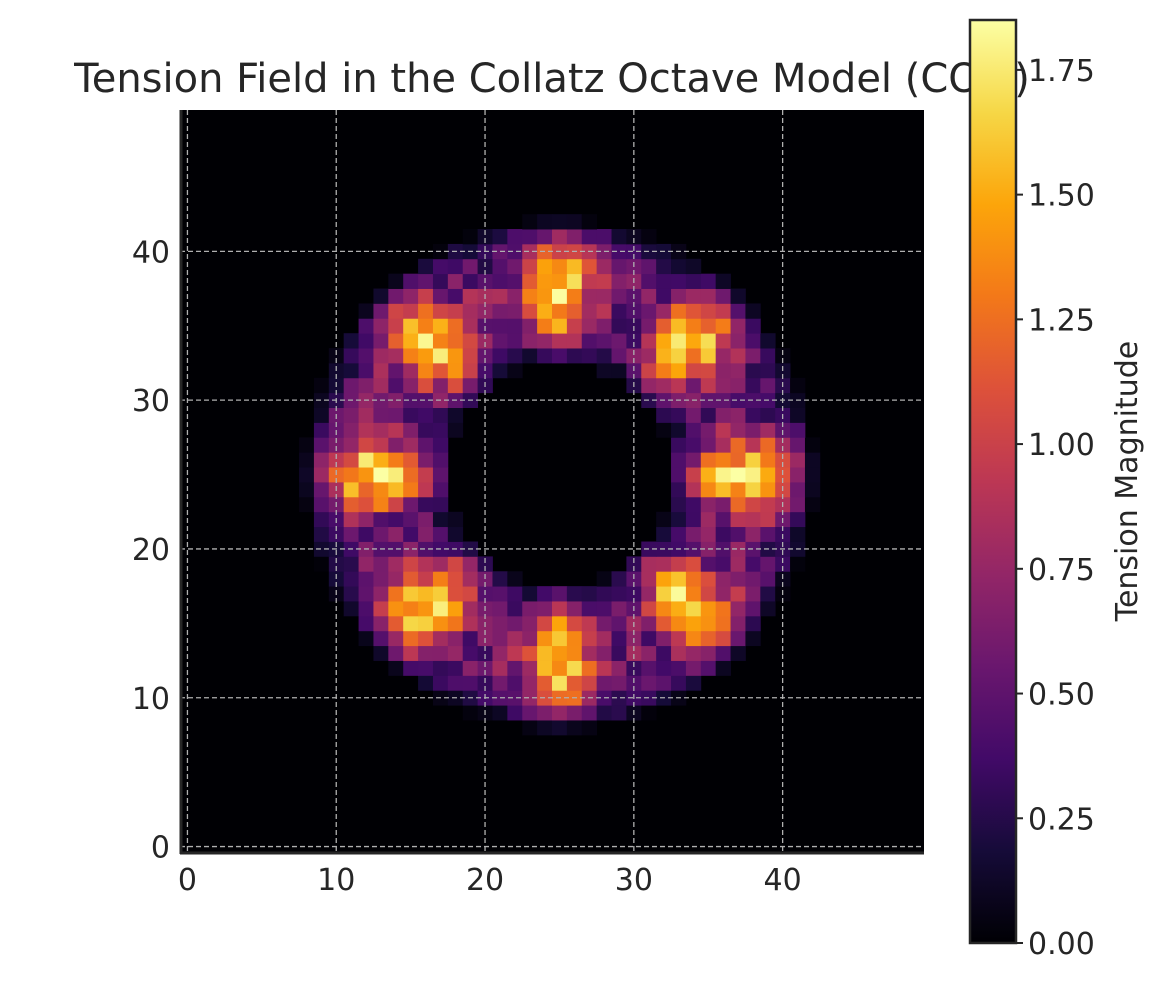 The image size is (1164, 989). I want to click on colorbar-tick-label: 1.25, so click(1061, 320).